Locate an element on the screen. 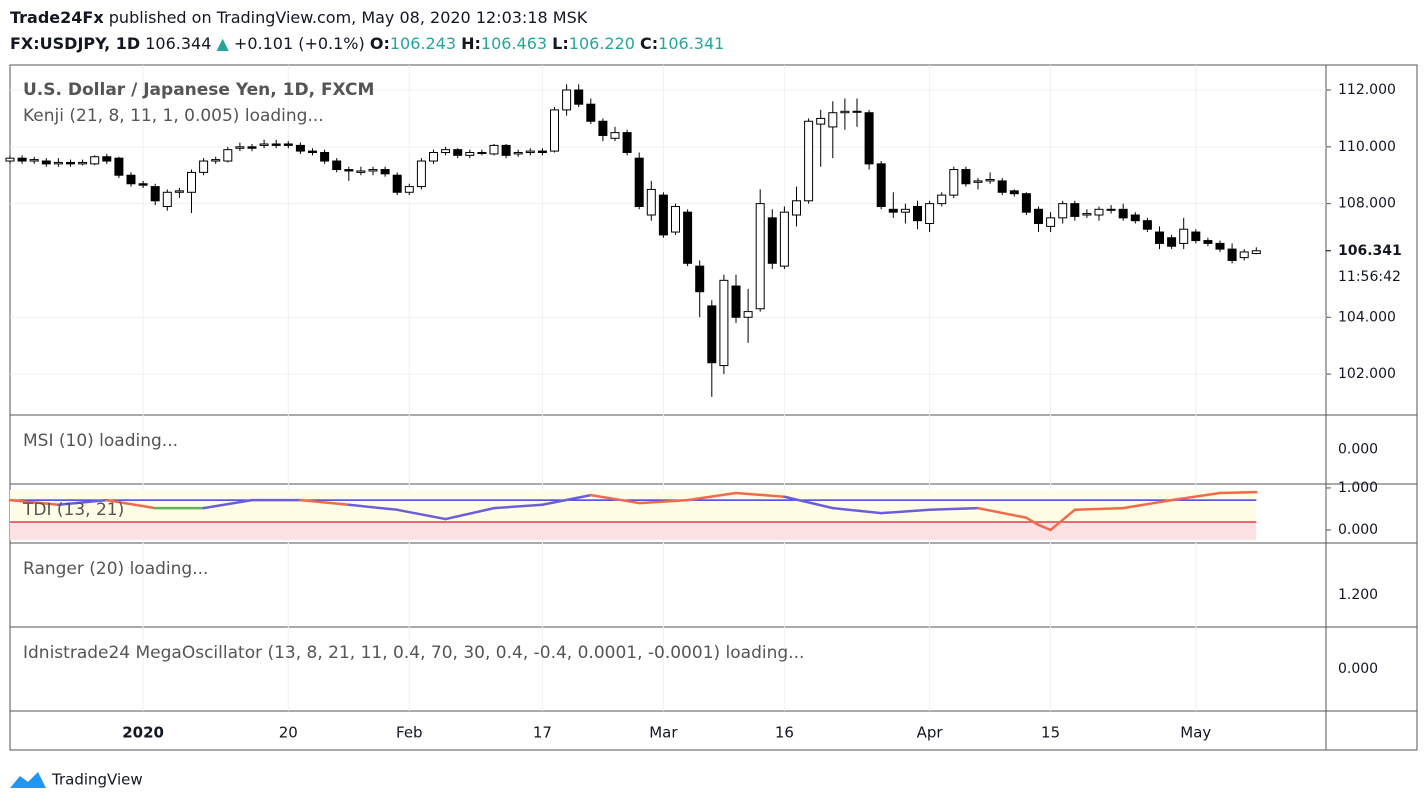  change: +0.101 (+0.1%) is located at coordinates (299, 43).